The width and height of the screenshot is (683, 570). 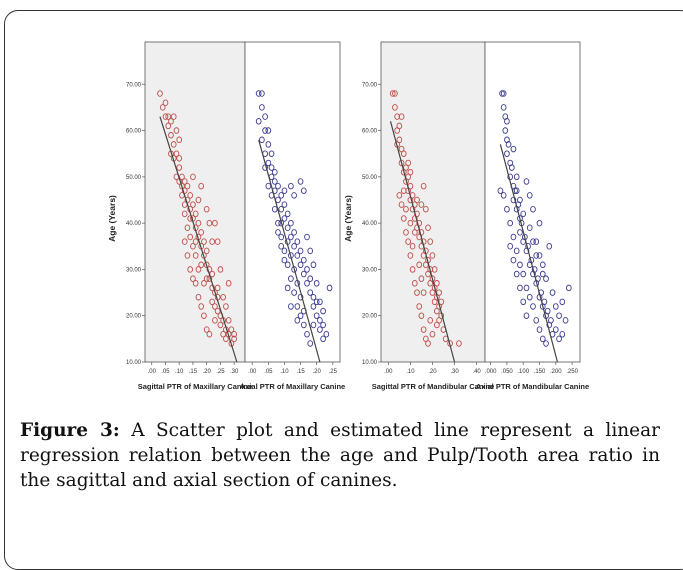 I want to click on x-tick-label: .05, so click(x=165, y=372).